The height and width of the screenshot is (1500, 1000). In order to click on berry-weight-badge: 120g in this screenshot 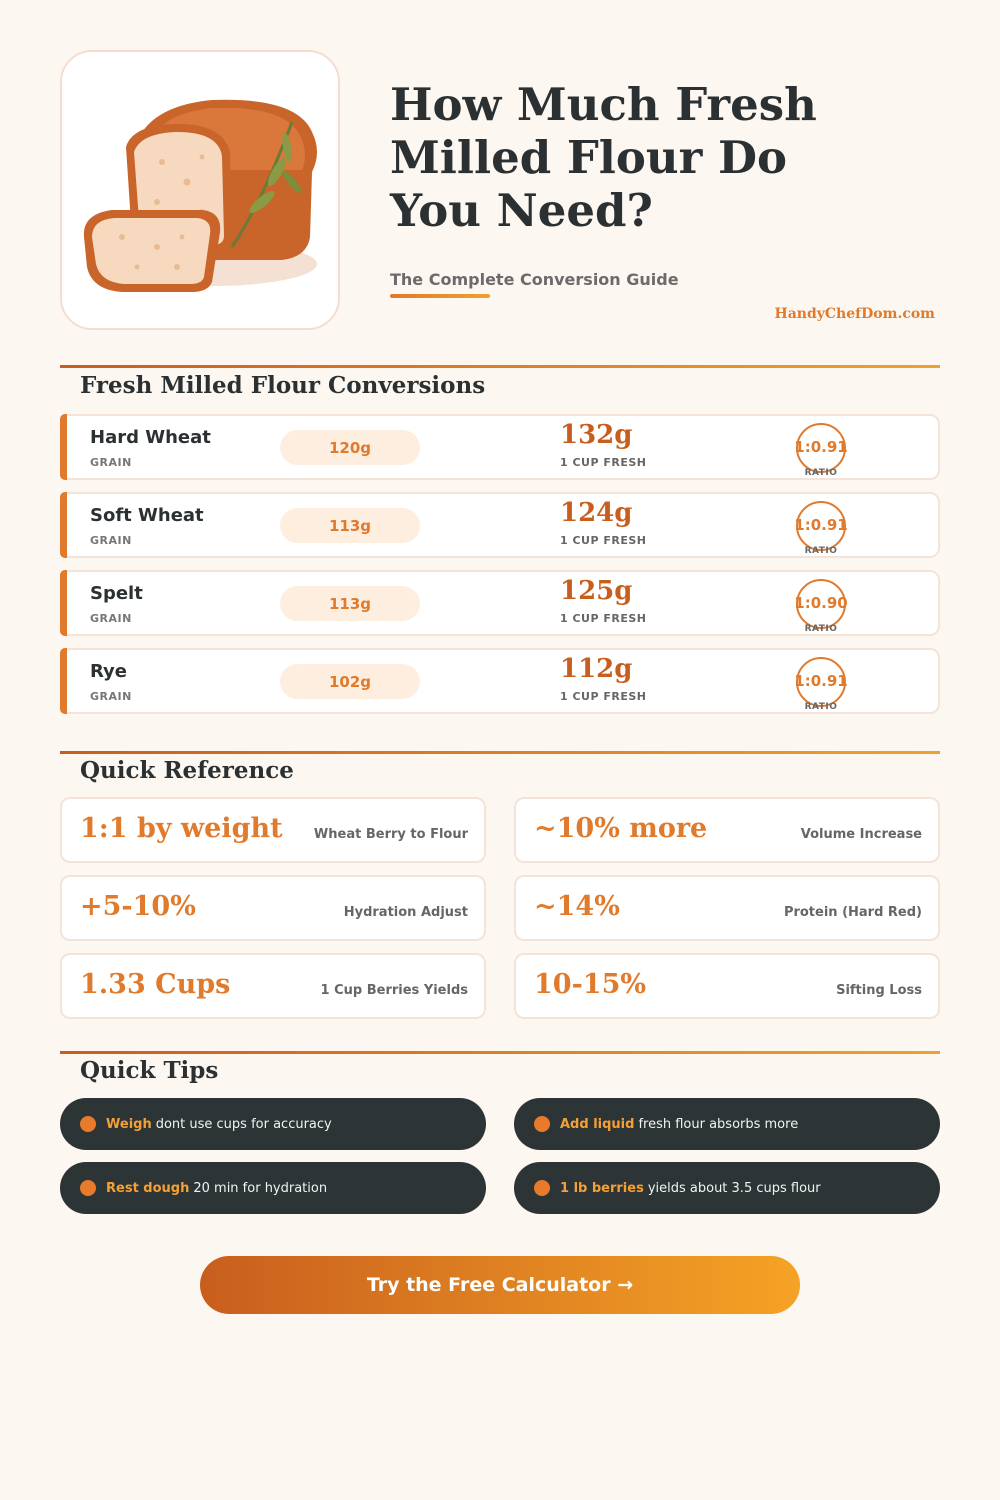, I will do `click(350, 447)`.